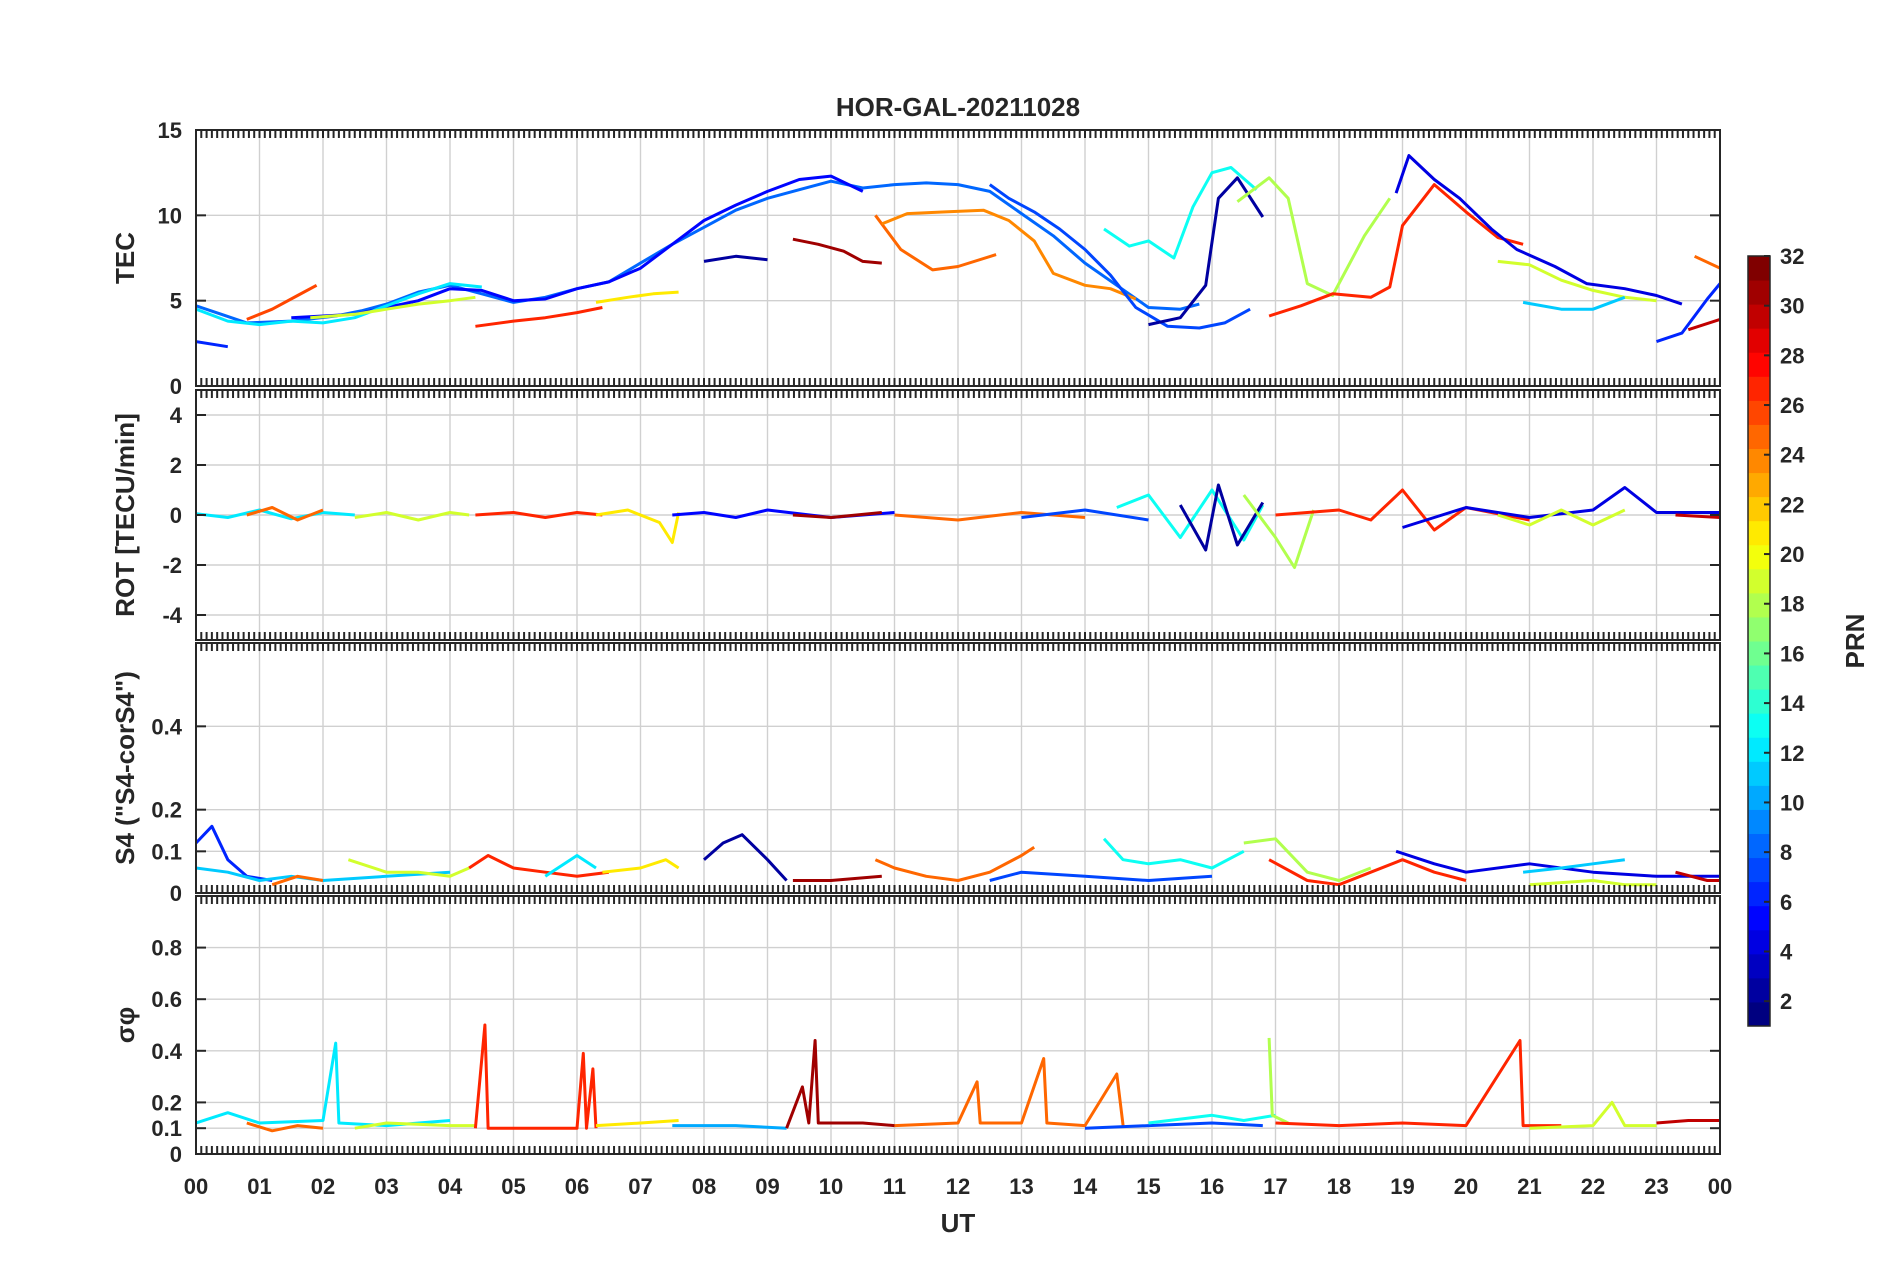  I want to click on colorbar-tick-label: 22, so click(1792, 504).